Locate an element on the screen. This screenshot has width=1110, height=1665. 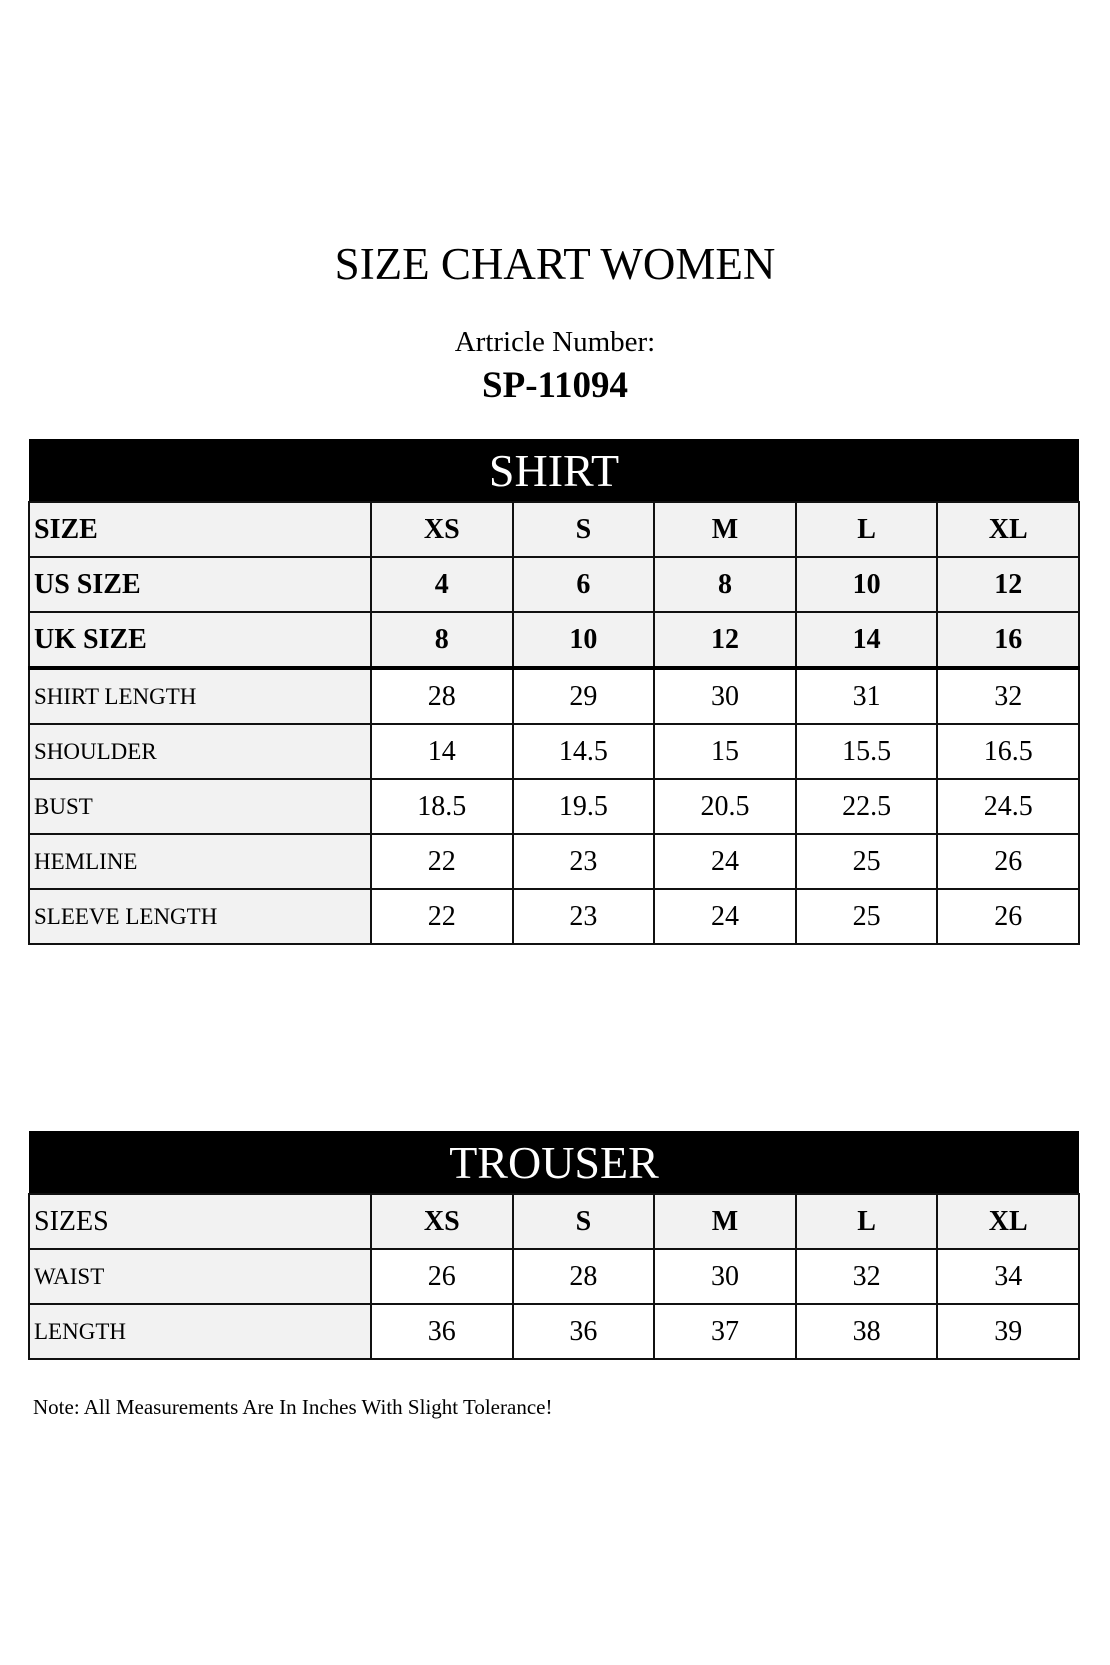
table-cell: 31 is located at coordinates (866, 696).